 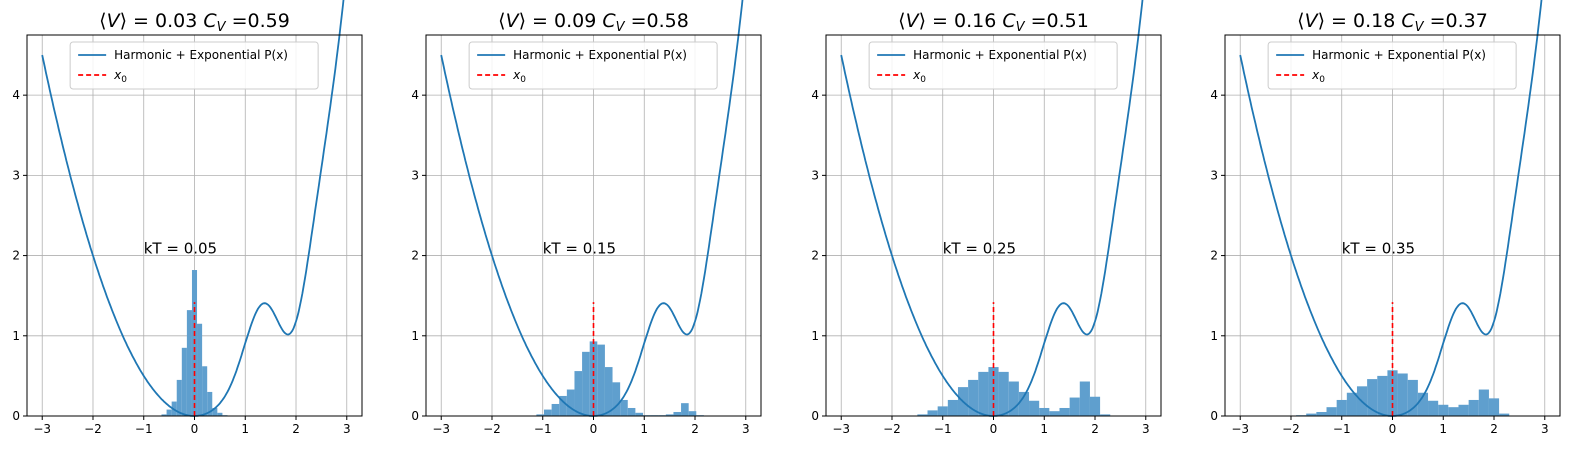 I want to click on kt-annotation: kT = 0.35, so click(x=1378, y=249).